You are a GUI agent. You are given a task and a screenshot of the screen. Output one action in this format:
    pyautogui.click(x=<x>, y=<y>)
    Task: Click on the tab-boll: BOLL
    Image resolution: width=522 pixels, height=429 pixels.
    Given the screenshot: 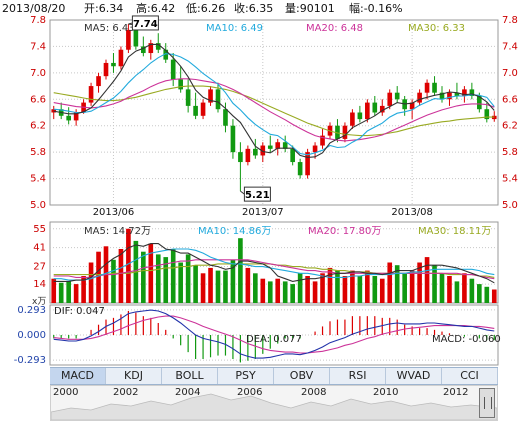 What is the action you would take?
    pyautogui.click(x=190, y=376)
    